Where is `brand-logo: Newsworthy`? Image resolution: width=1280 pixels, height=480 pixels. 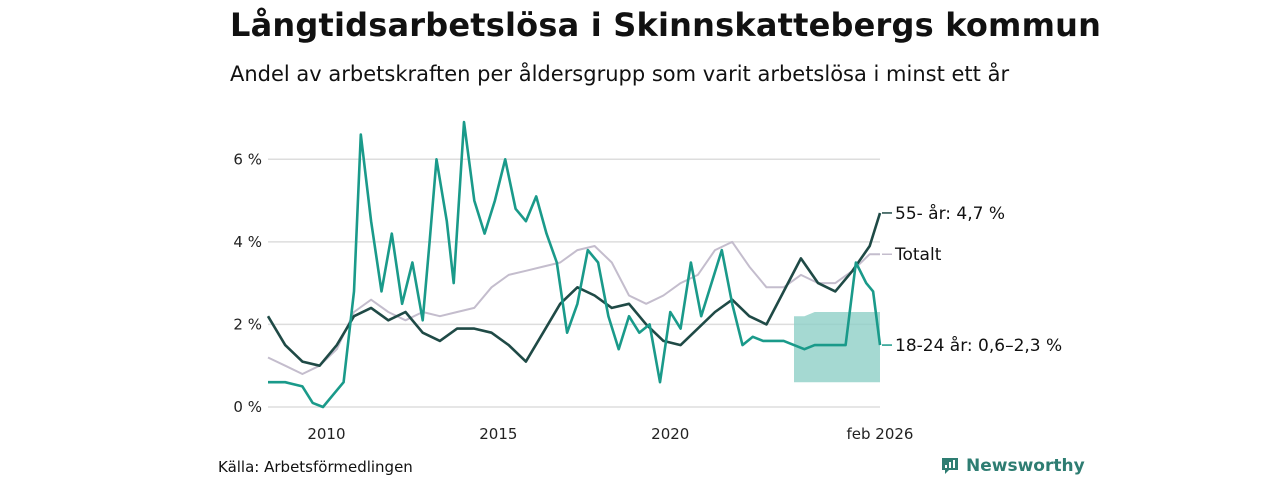
brand-logo: Newsworthy is located at coordinates (1012, 466).